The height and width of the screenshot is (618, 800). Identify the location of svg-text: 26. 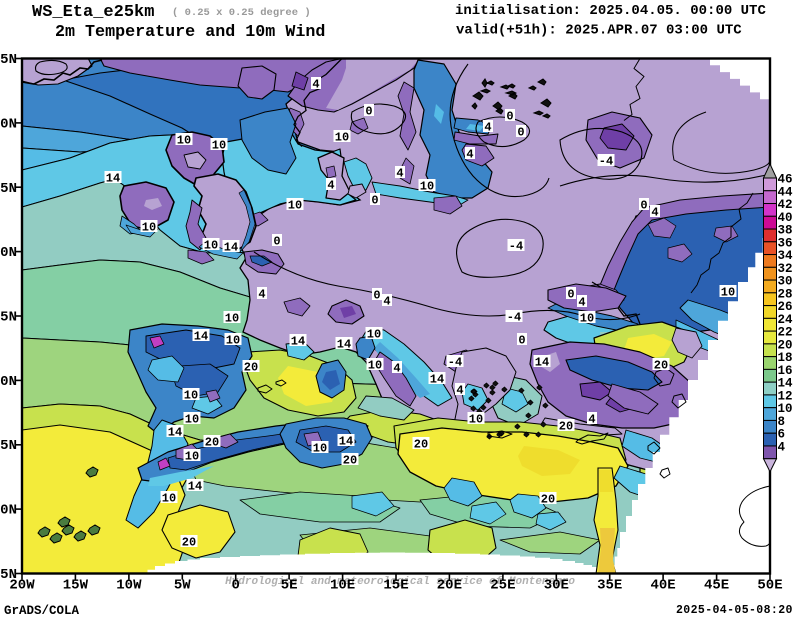
(785, 307).